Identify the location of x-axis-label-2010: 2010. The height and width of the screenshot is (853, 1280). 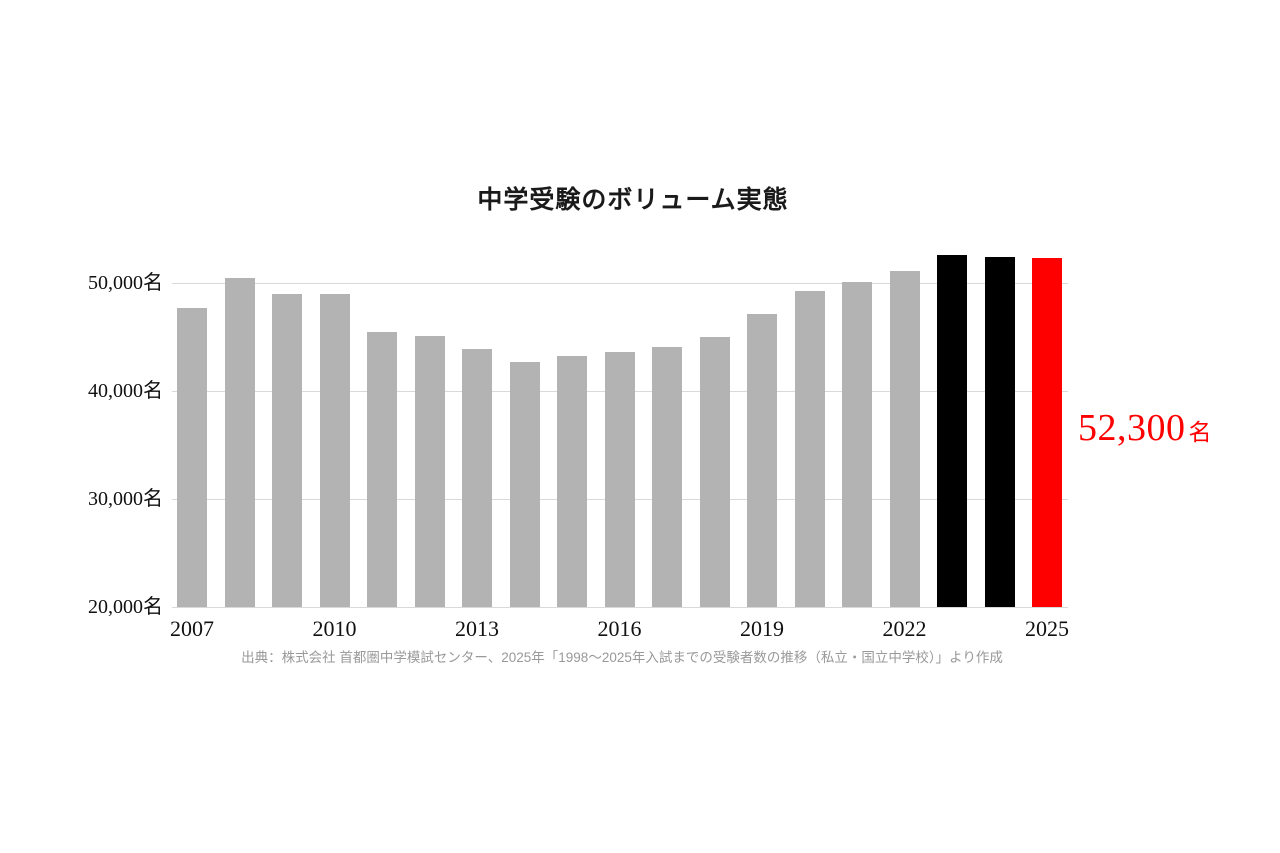
(334, 628).